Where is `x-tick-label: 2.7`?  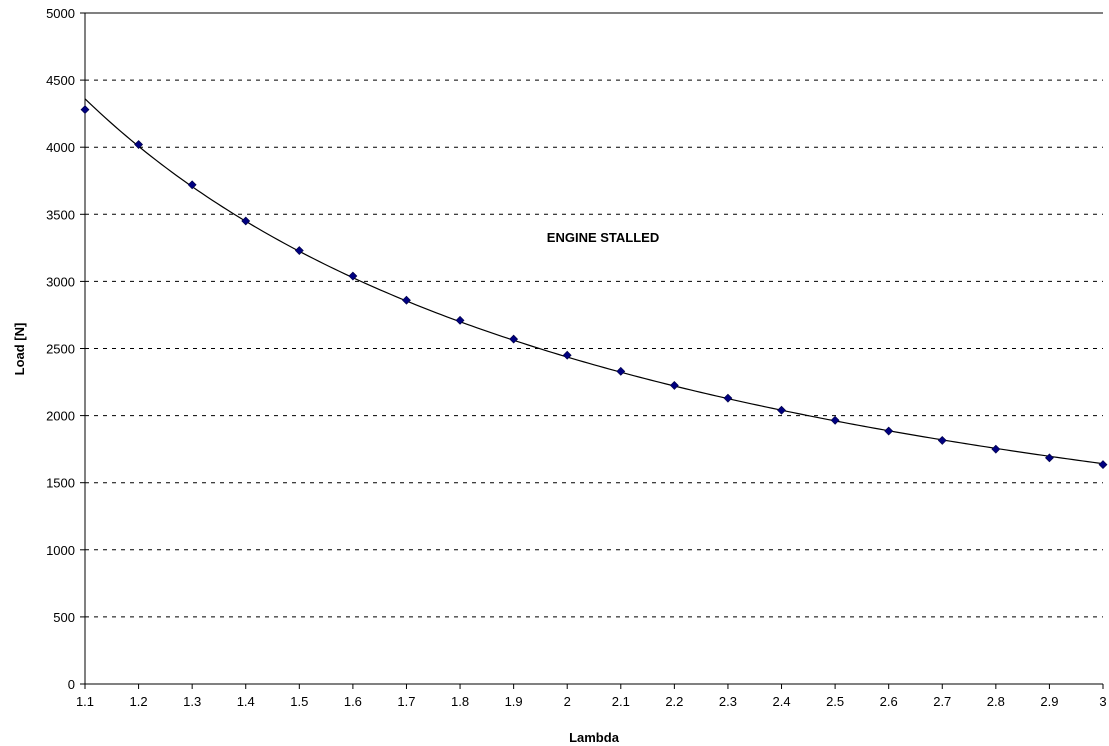 x-tick-label: 2.7 is located at coordinates (942, 701).